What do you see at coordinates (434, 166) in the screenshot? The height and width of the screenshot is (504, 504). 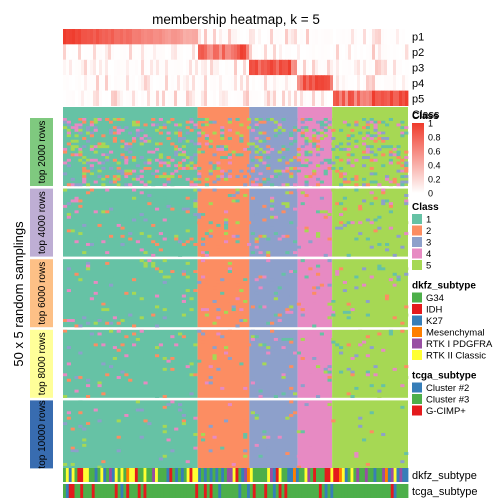 I see `legend-tick-label: 0.4` at bounding box center [434, 166].